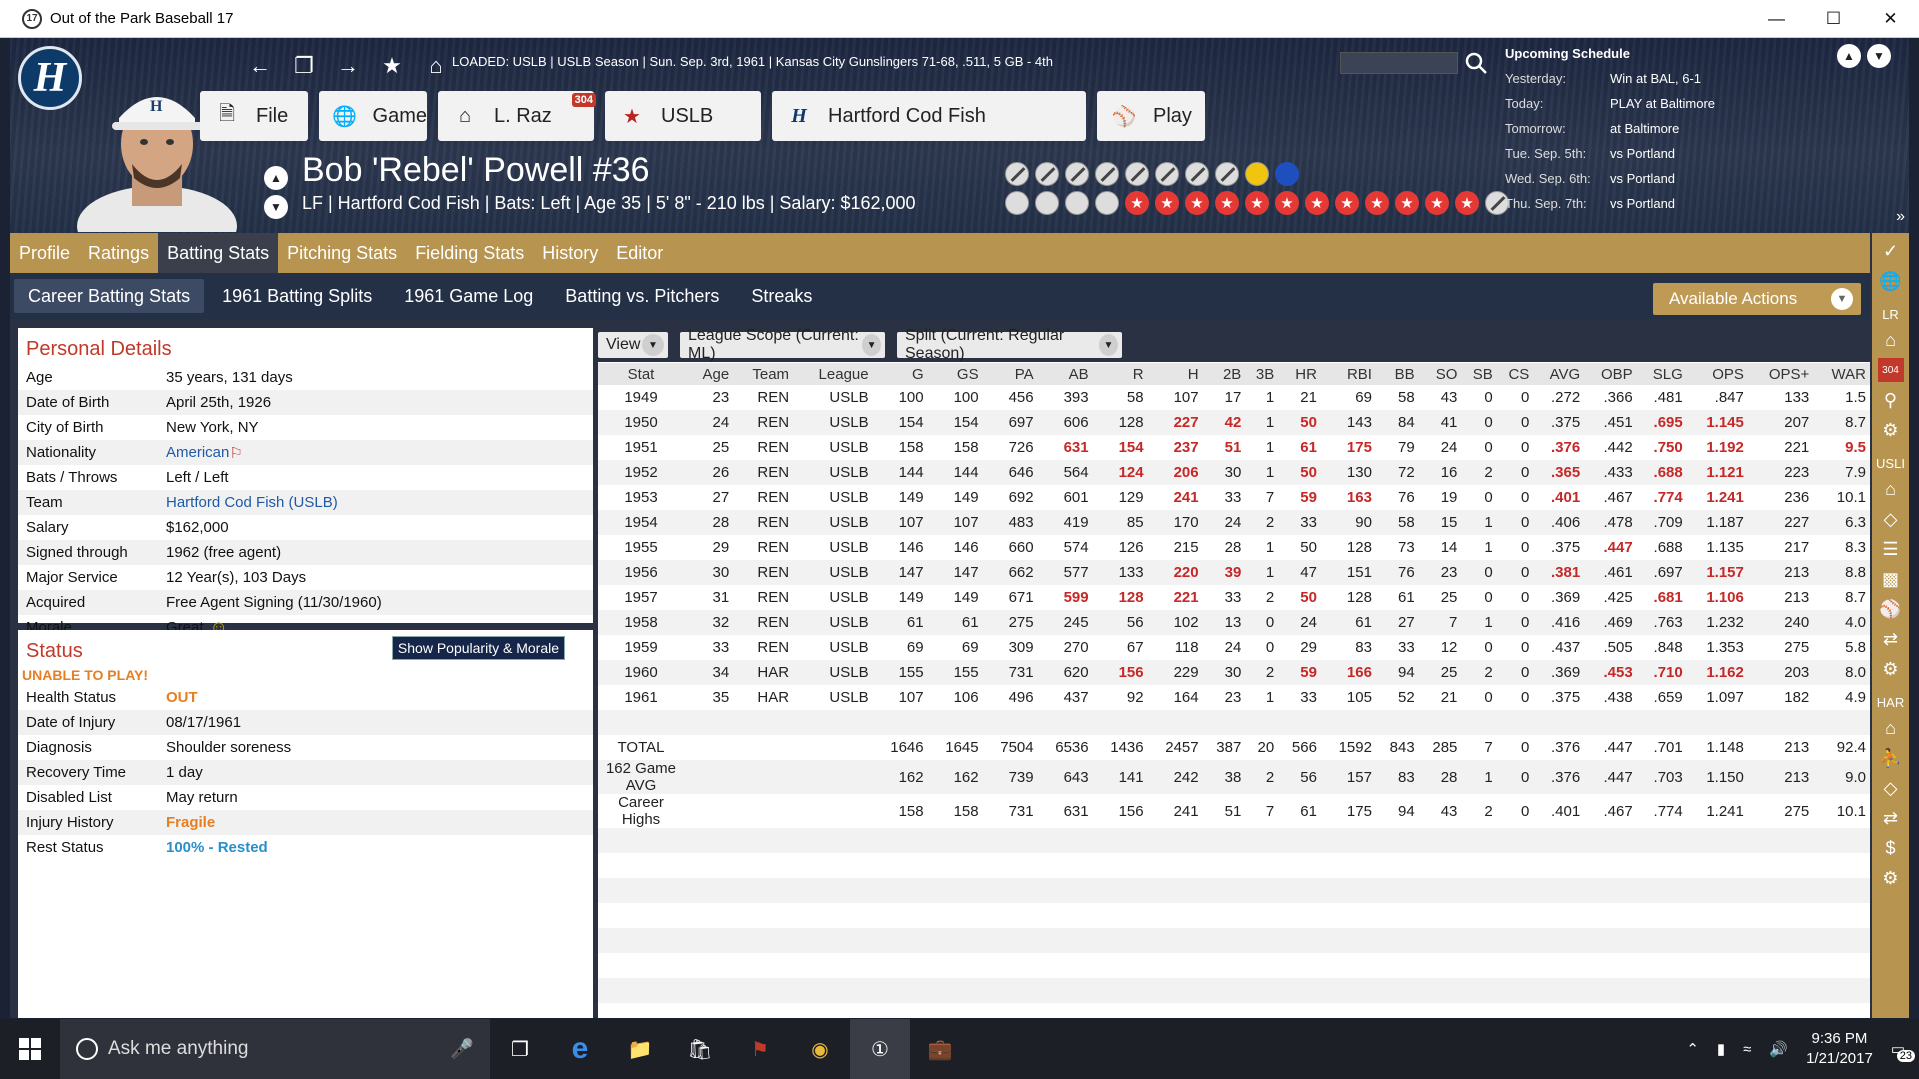 The width and height of the screenshot is (1919, 1079). What do you see at coordinates (711, 374) in the screenshot?
I see `column-header: Age` at bounding box center [711, 374].